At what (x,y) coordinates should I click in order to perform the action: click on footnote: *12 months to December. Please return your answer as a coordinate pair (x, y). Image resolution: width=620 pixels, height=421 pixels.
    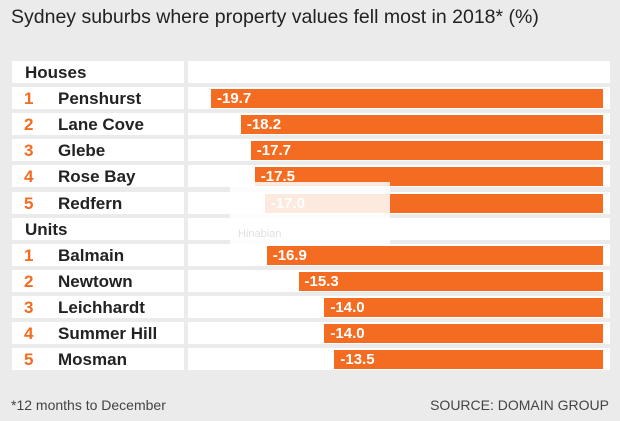
    Looking at the image, I should click on (88, 405).